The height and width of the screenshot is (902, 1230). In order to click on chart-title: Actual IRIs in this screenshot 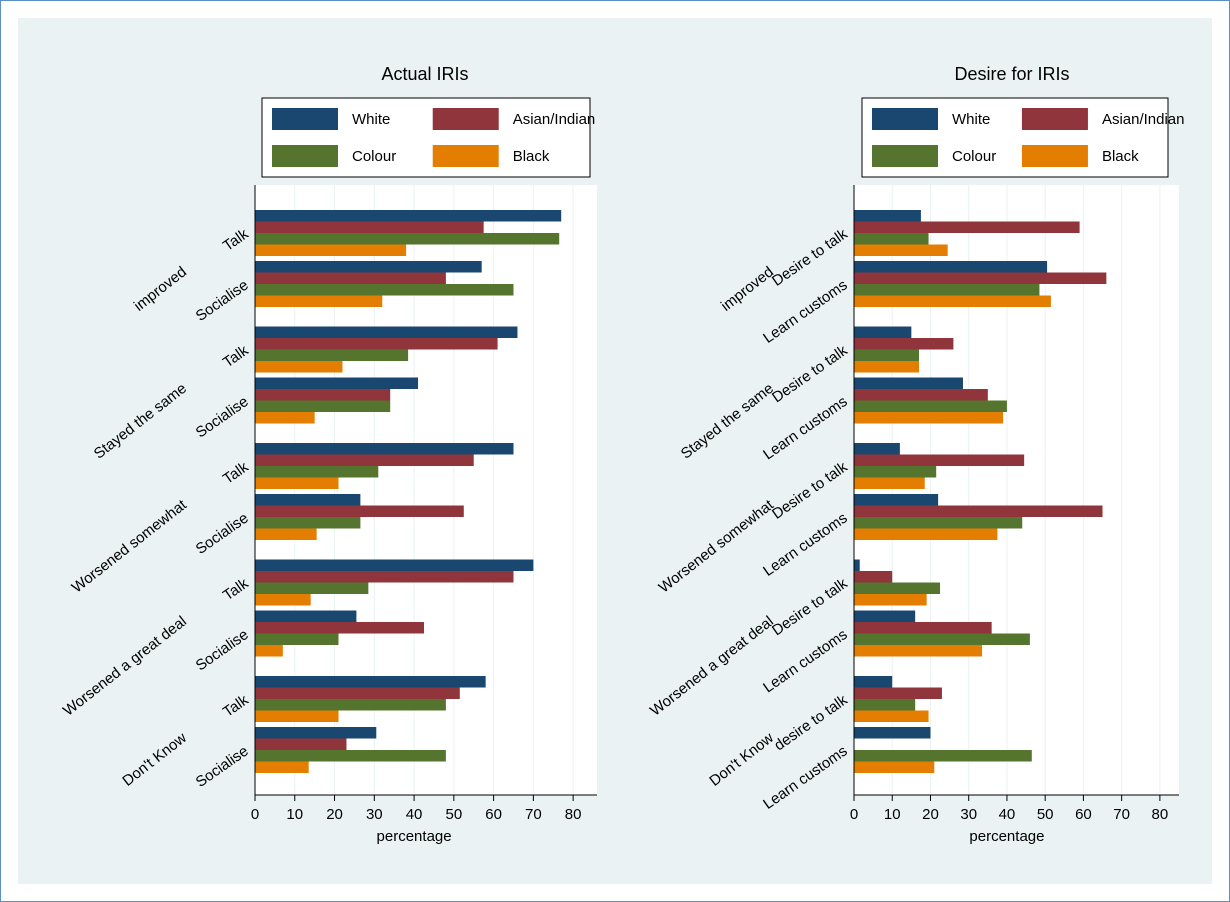, I will do `click(424, 74)`.